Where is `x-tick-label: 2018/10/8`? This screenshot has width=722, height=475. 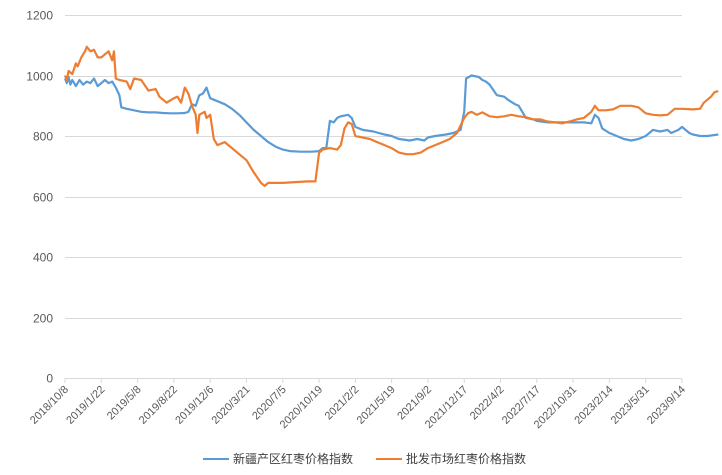
x-tick-label: 2018/10/8 is located at coordinates (49, 405).